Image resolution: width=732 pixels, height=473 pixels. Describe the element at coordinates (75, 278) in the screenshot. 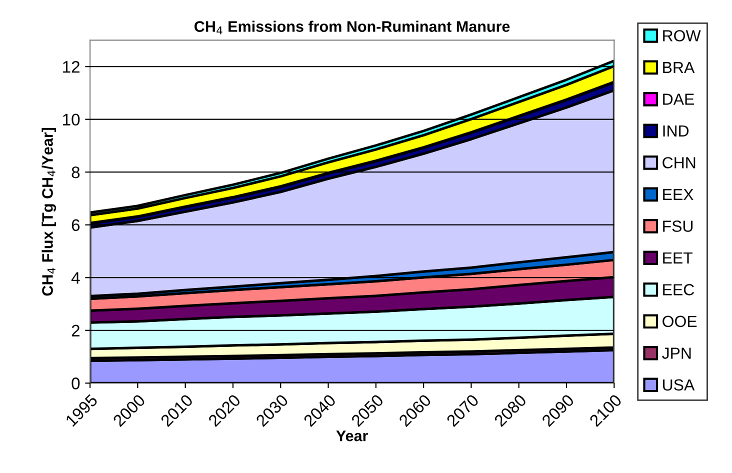

I see `y-tick-label: 4` at that location.